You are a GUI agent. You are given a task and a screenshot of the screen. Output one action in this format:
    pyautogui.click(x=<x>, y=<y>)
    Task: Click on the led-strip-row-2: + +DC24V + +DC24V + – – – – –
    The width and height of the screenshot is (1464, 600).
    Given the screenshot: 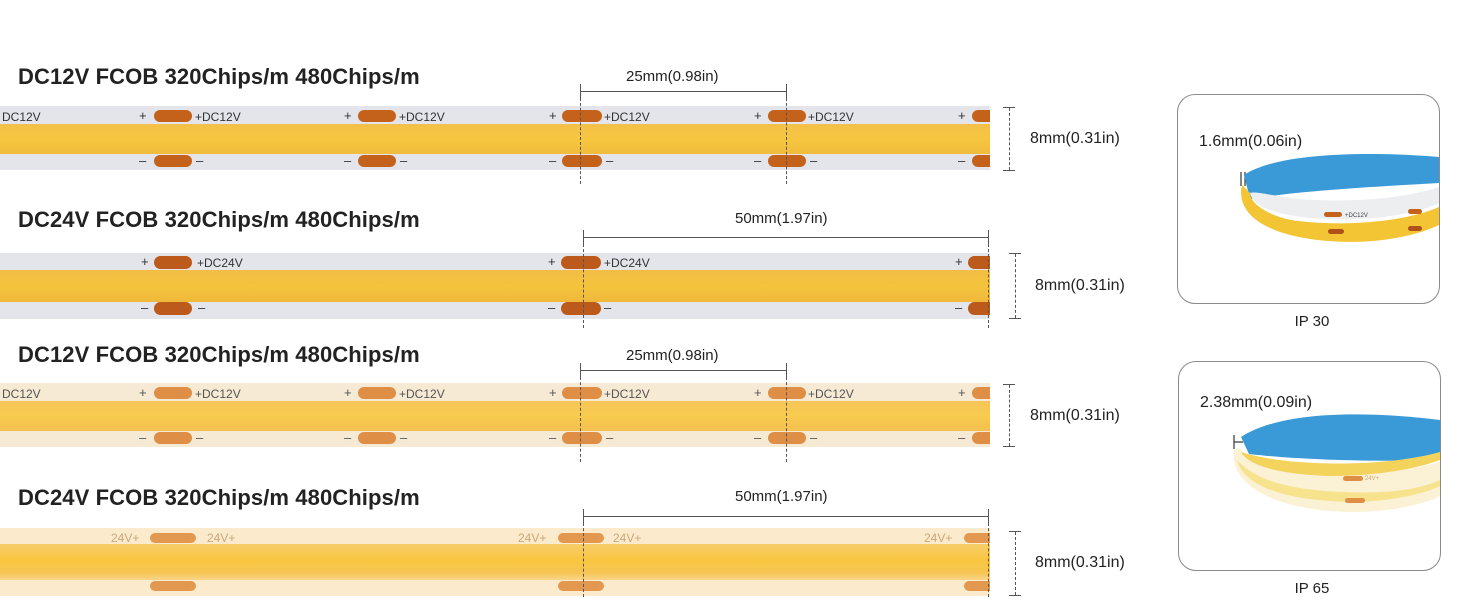 What is the action you would take?
    pyautogui.click(x=495, y=286)
    